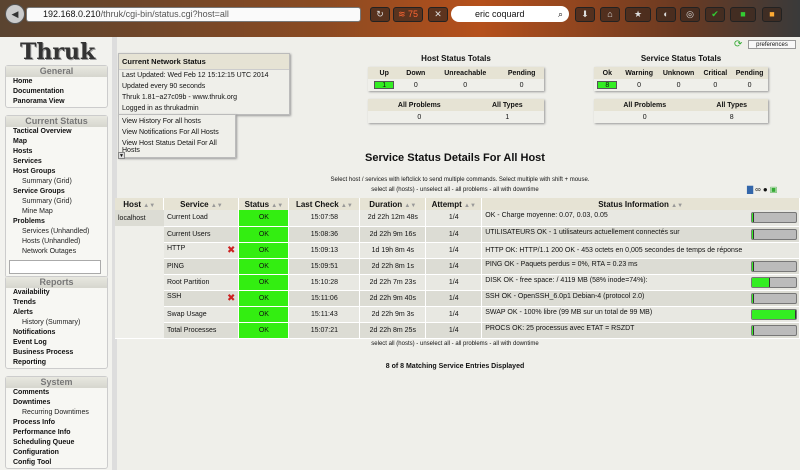 The height and width of the screenshot is (470, 800). Describe the element at coordinates (114, 253) in the screenshot. I see `sidebar-resize-handle` at that location.